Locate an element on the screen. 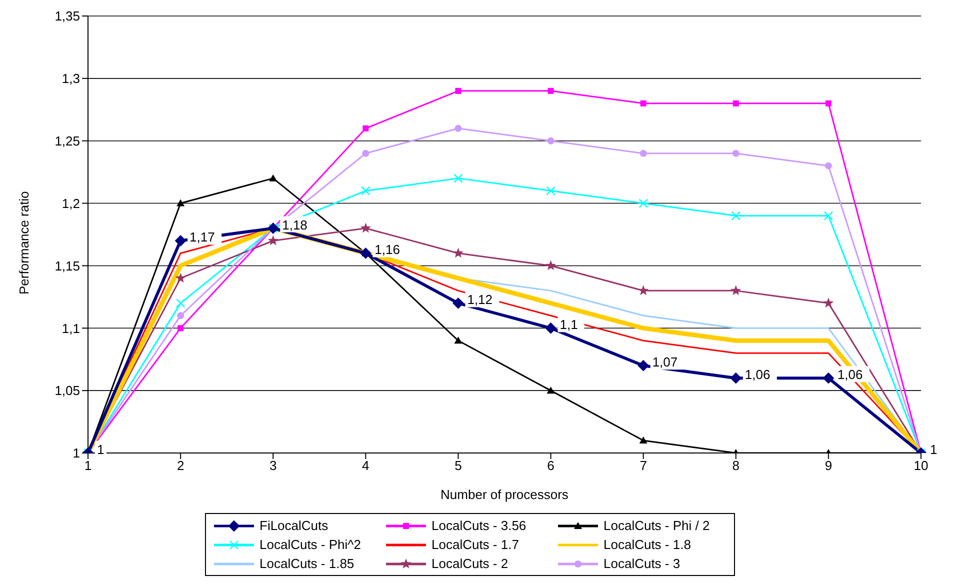  legend-label: FiLocalCuts is located at coordinates (294, 525).